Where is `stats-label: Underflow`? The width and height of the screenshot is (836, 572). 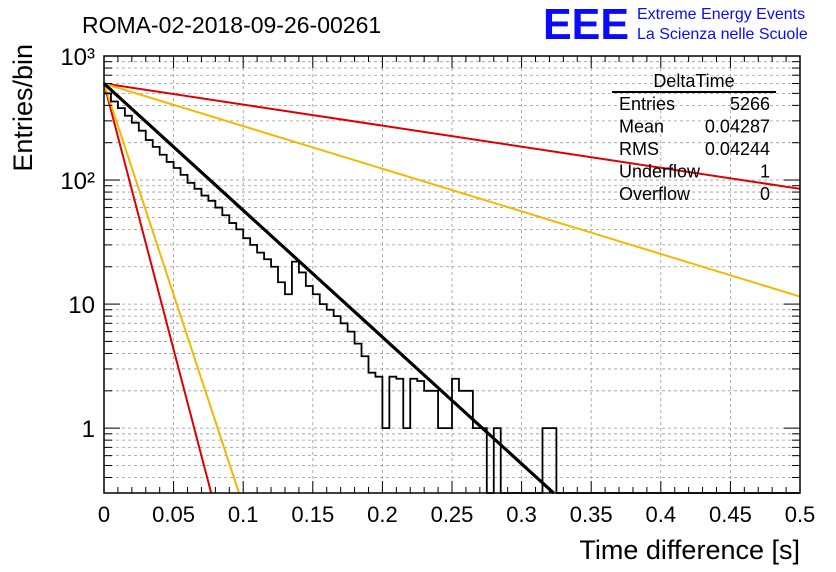 stats-label: Underflow is located at coordinates (660, 172).